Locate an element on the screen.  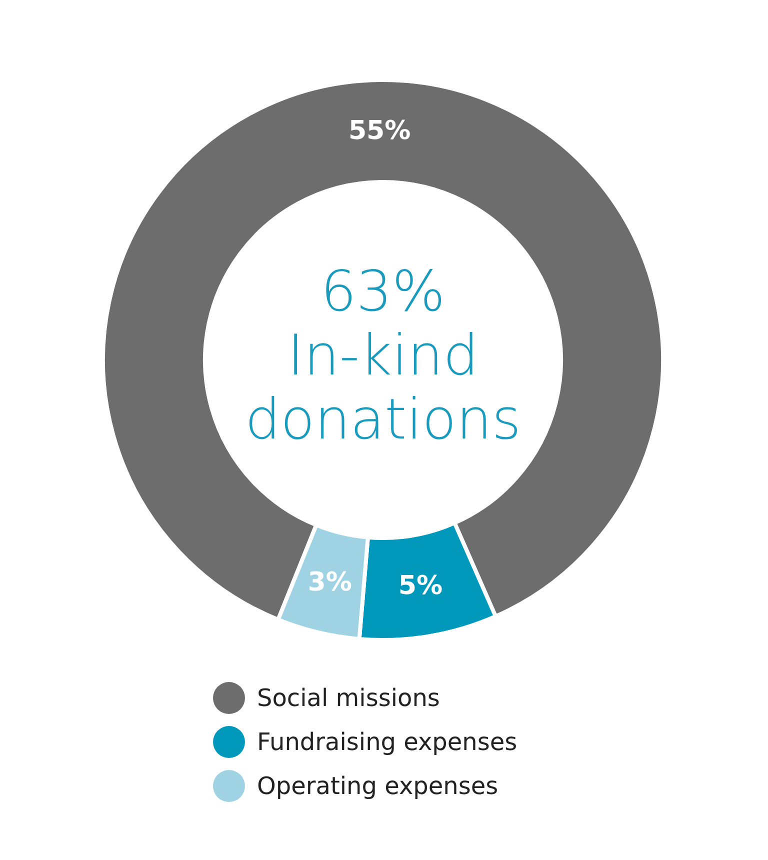
legend-label: Fundraising expenses is located at coordinates (387, 742).